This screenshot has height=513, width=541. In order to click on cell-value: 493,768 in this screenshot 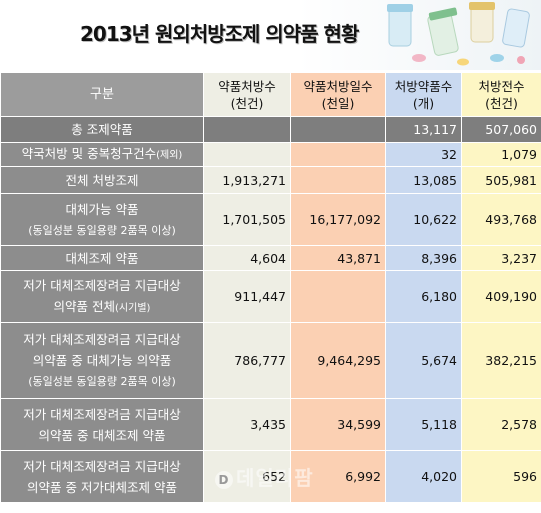, I will do `click(501, 219)`.